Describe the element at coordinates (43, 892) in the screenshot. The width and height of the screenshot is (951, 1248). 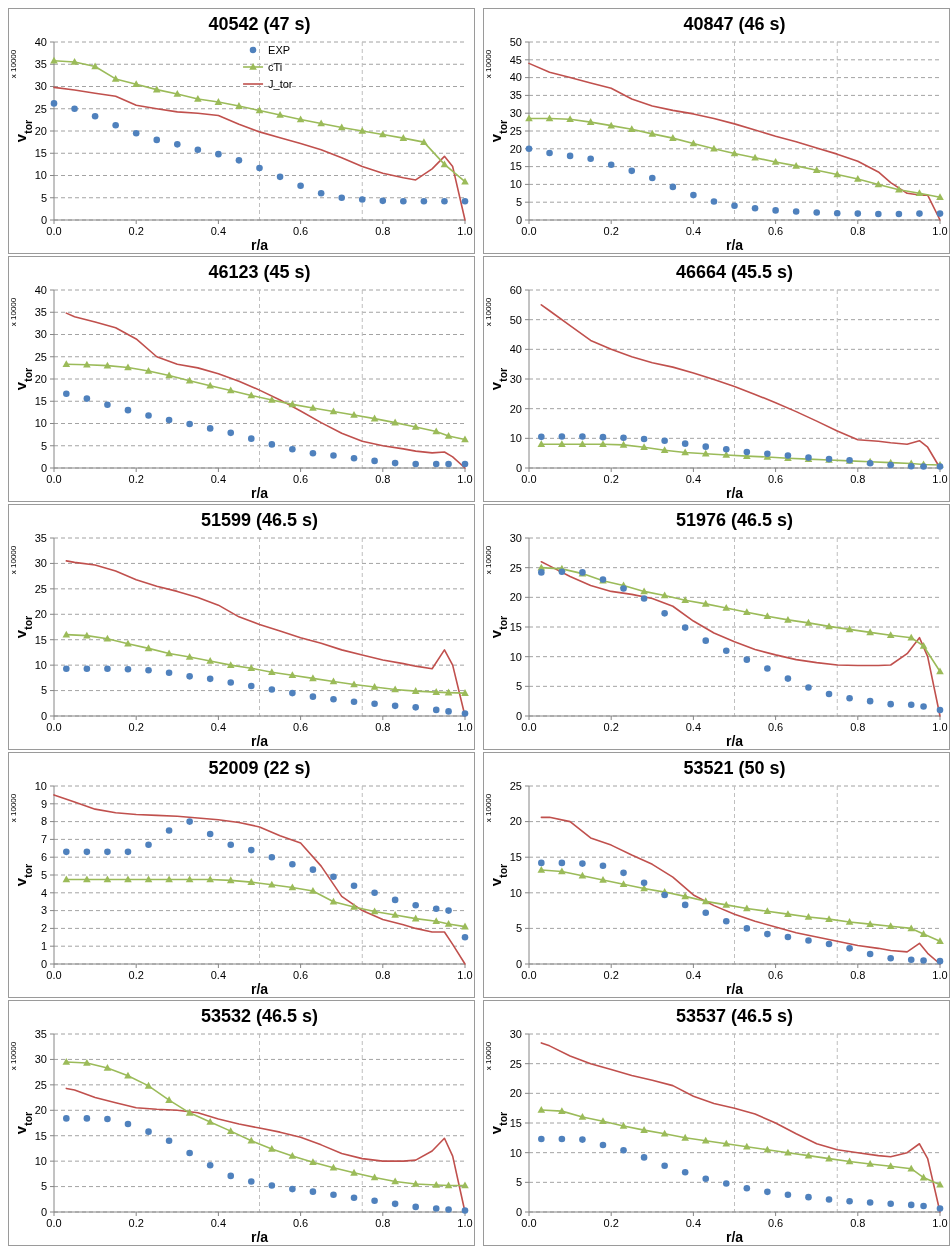
I see `y-tick-label: 4` at that location.